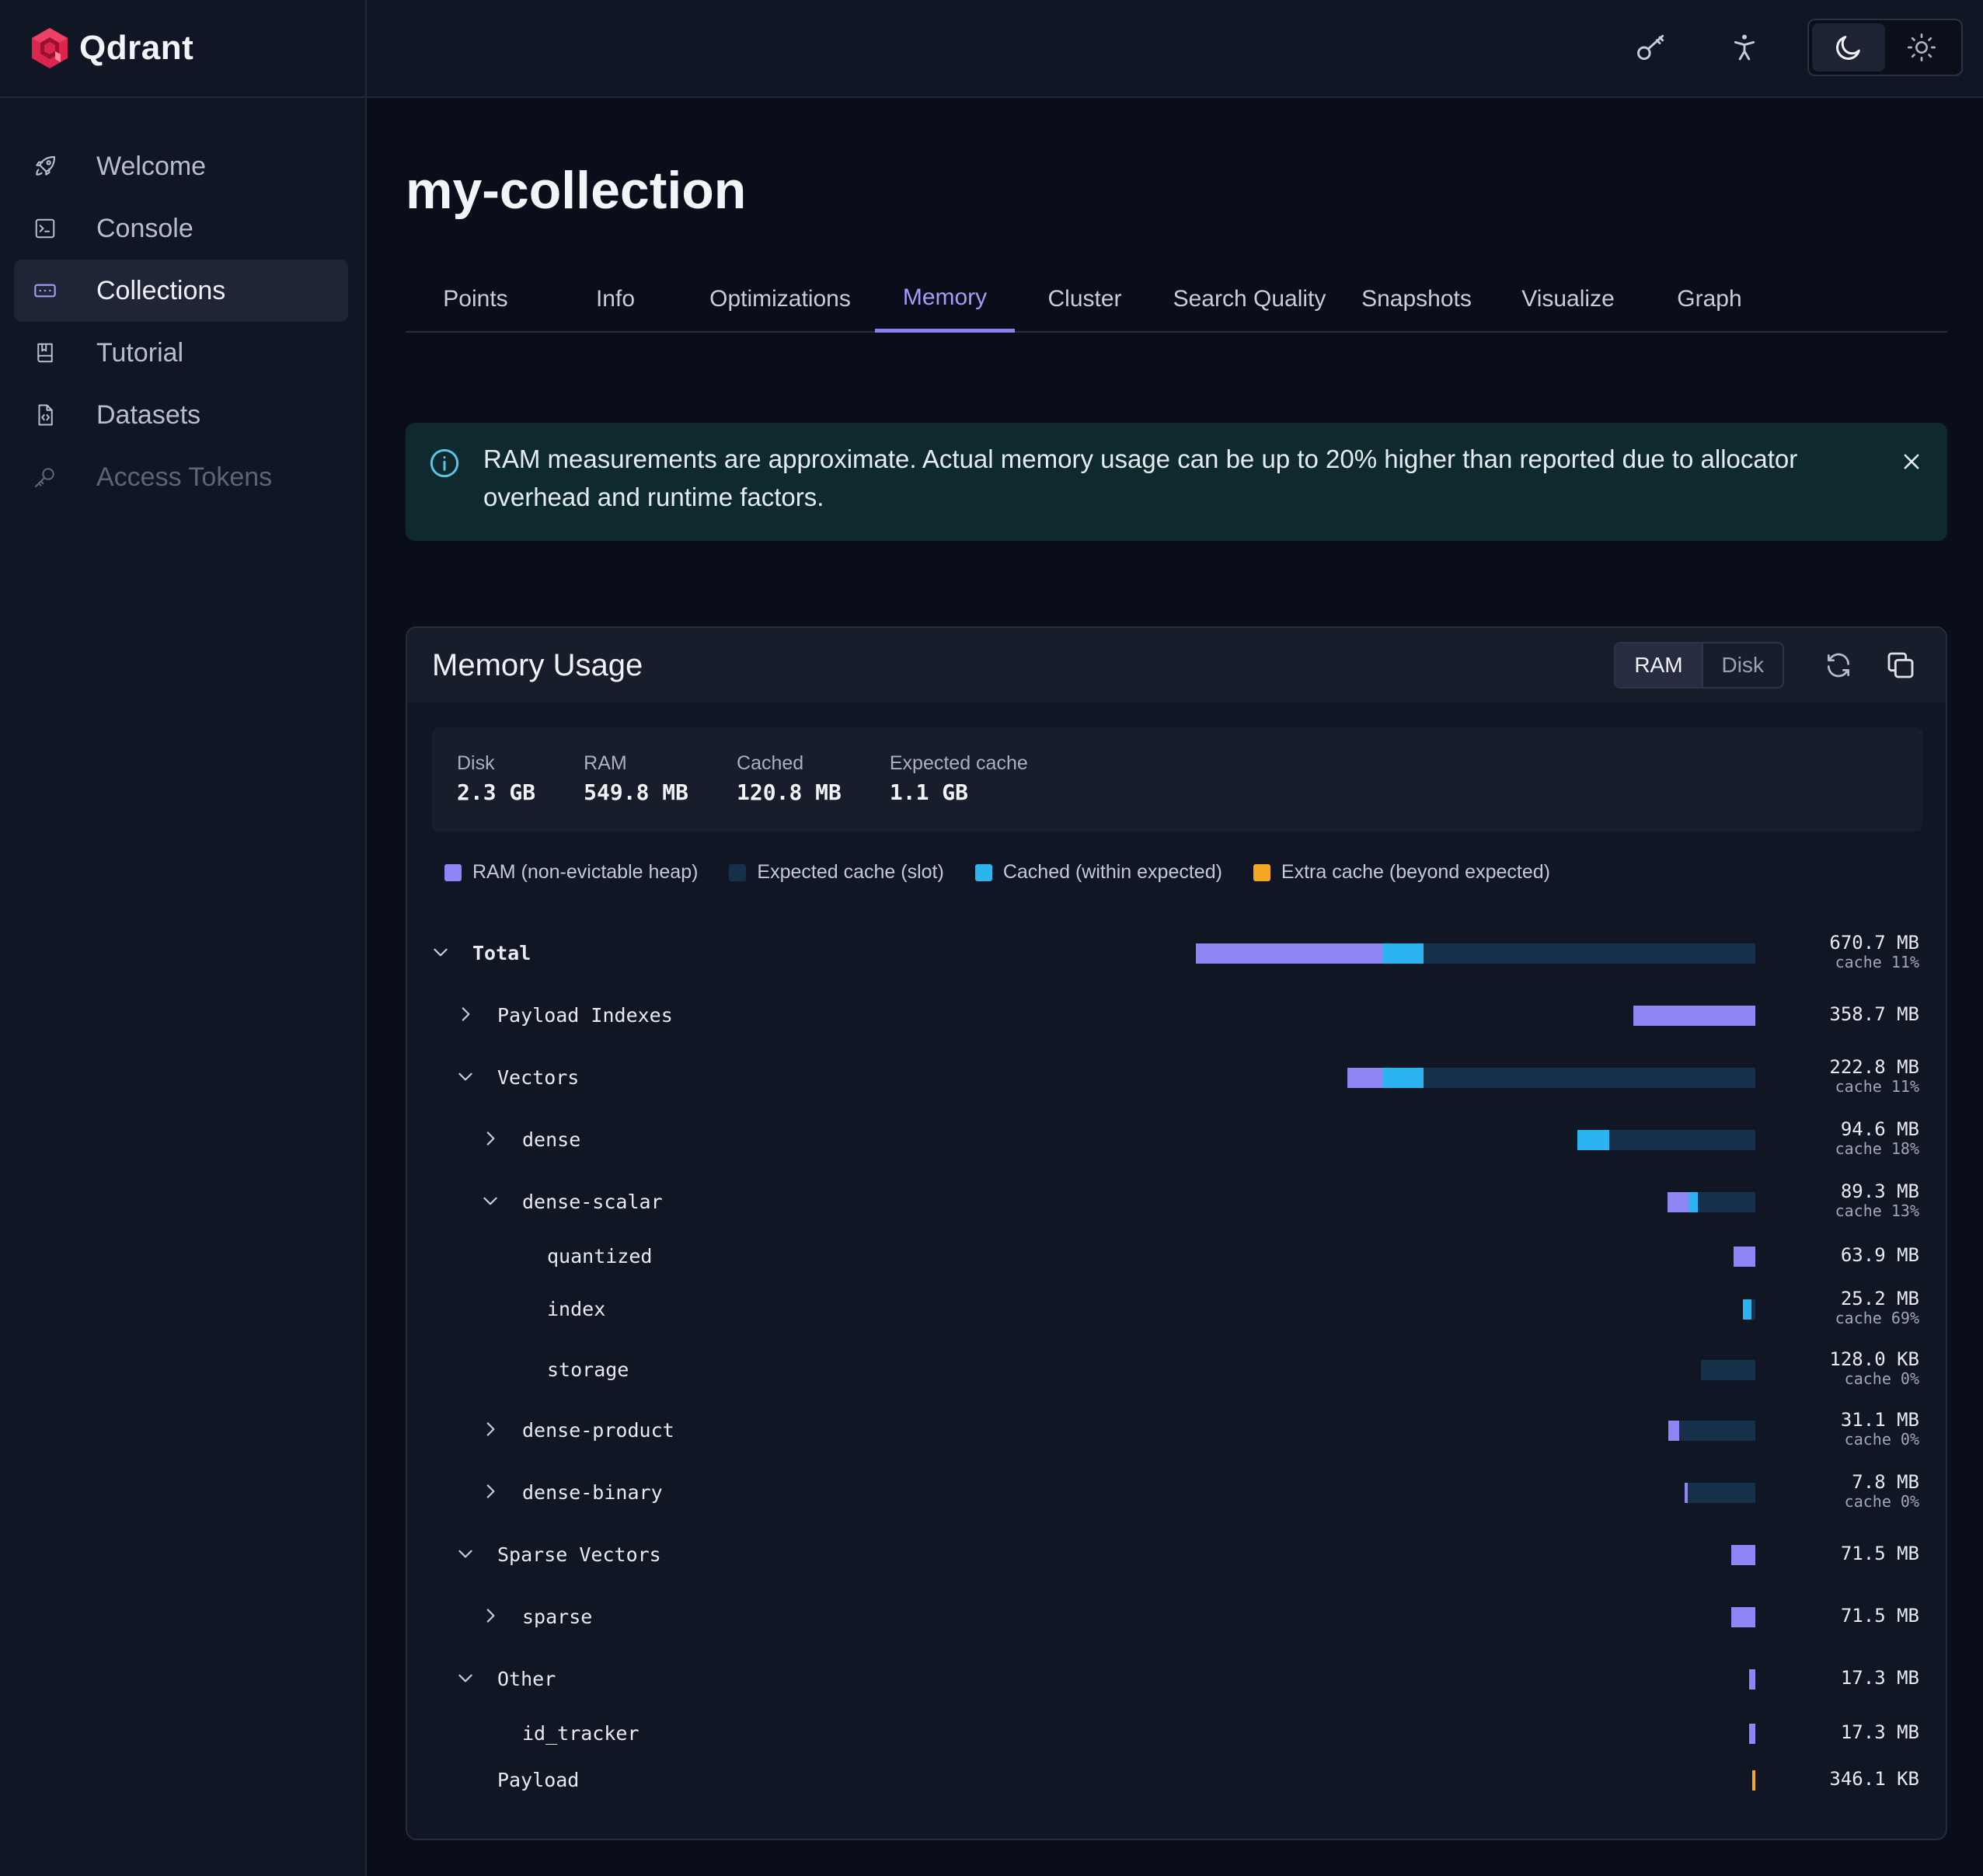 The width and height of the screenshot is (1983, 1876). Describe the element at coordinates (1874, 1014) in the screenshot. I see `size-value: 358.7 MB` at that location.